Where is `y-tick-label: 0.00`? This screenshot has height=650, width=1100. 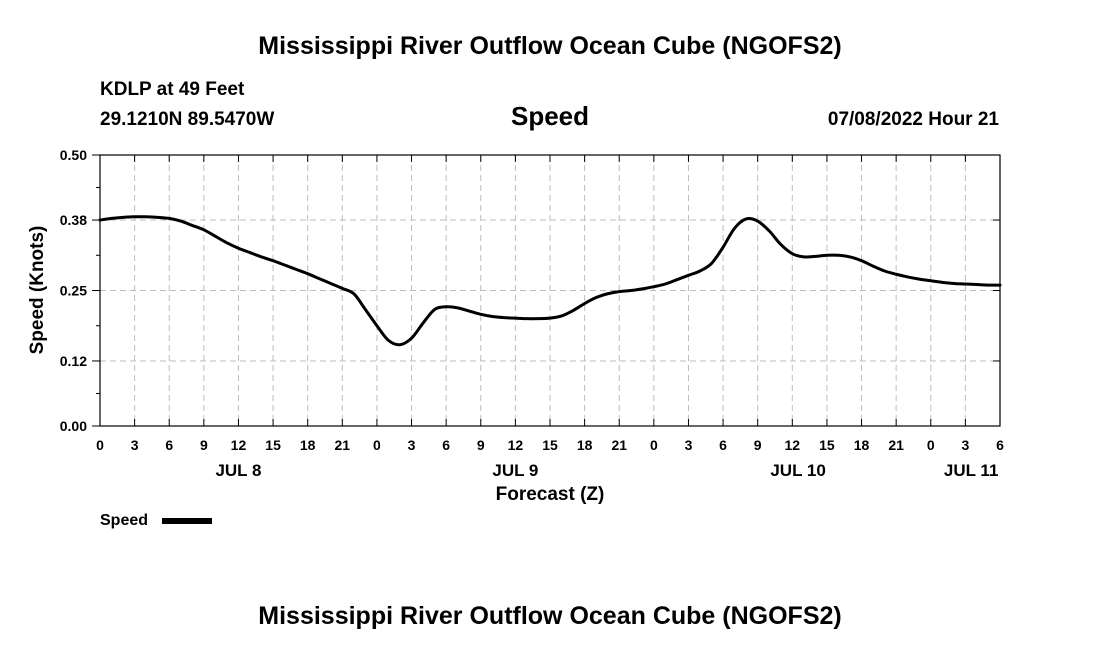 y-tick-label: 0.00 is located at coordinates (73, 426).